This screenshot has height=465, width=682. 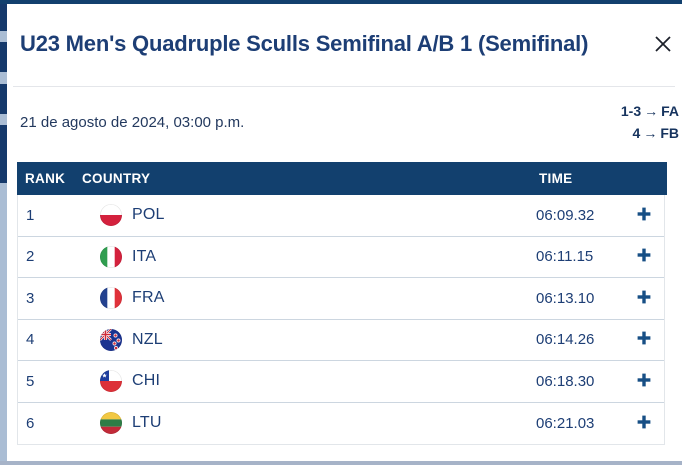 I want to click on table-row: 4 NZL 06:14.26, so click(x=341, y=340).